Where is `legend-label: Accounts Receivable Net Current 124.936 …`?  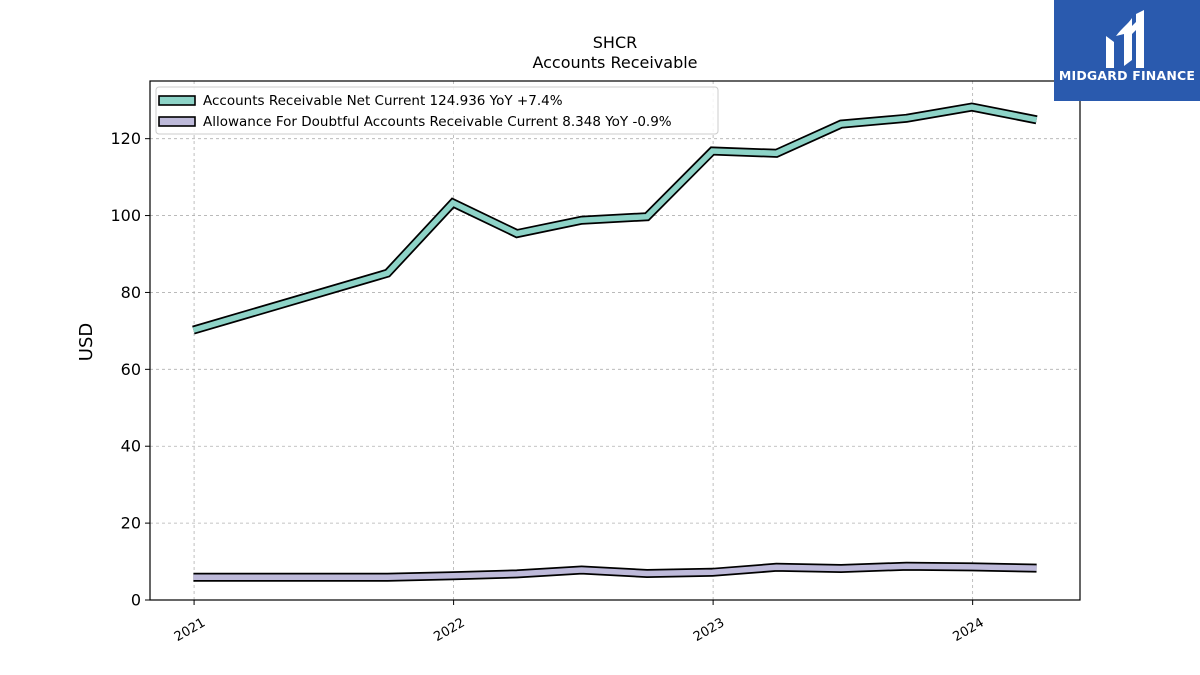 legend-label: Accounts Receivable Net Current 124.936 … is located at coordinates (383, 101).